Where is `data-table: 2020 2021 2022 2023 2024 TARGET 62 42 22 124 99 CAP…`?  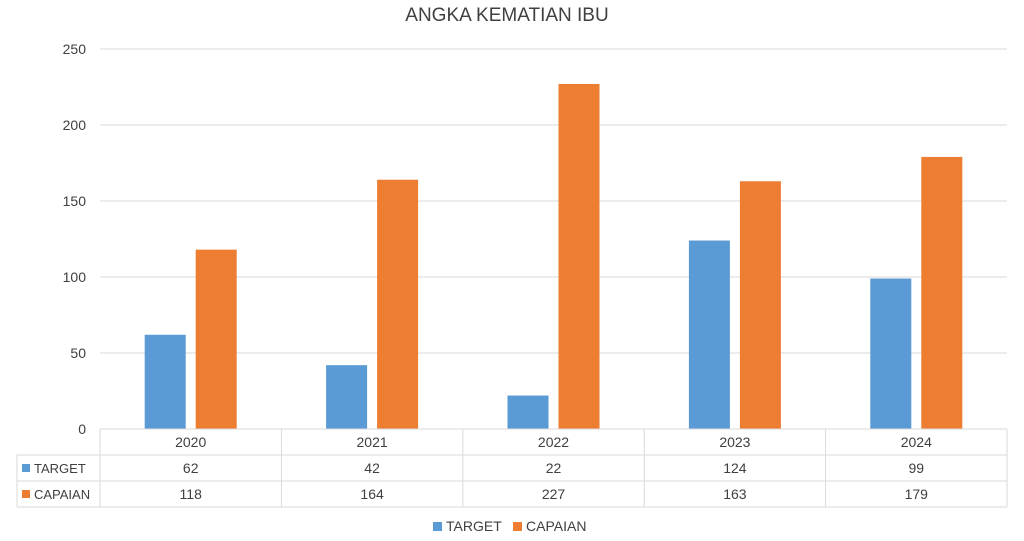 data-table: 2020 2021 2022 2023 2024 TARGET 62 42 22 124 99 CAP… is located at coordinates (512, 468).